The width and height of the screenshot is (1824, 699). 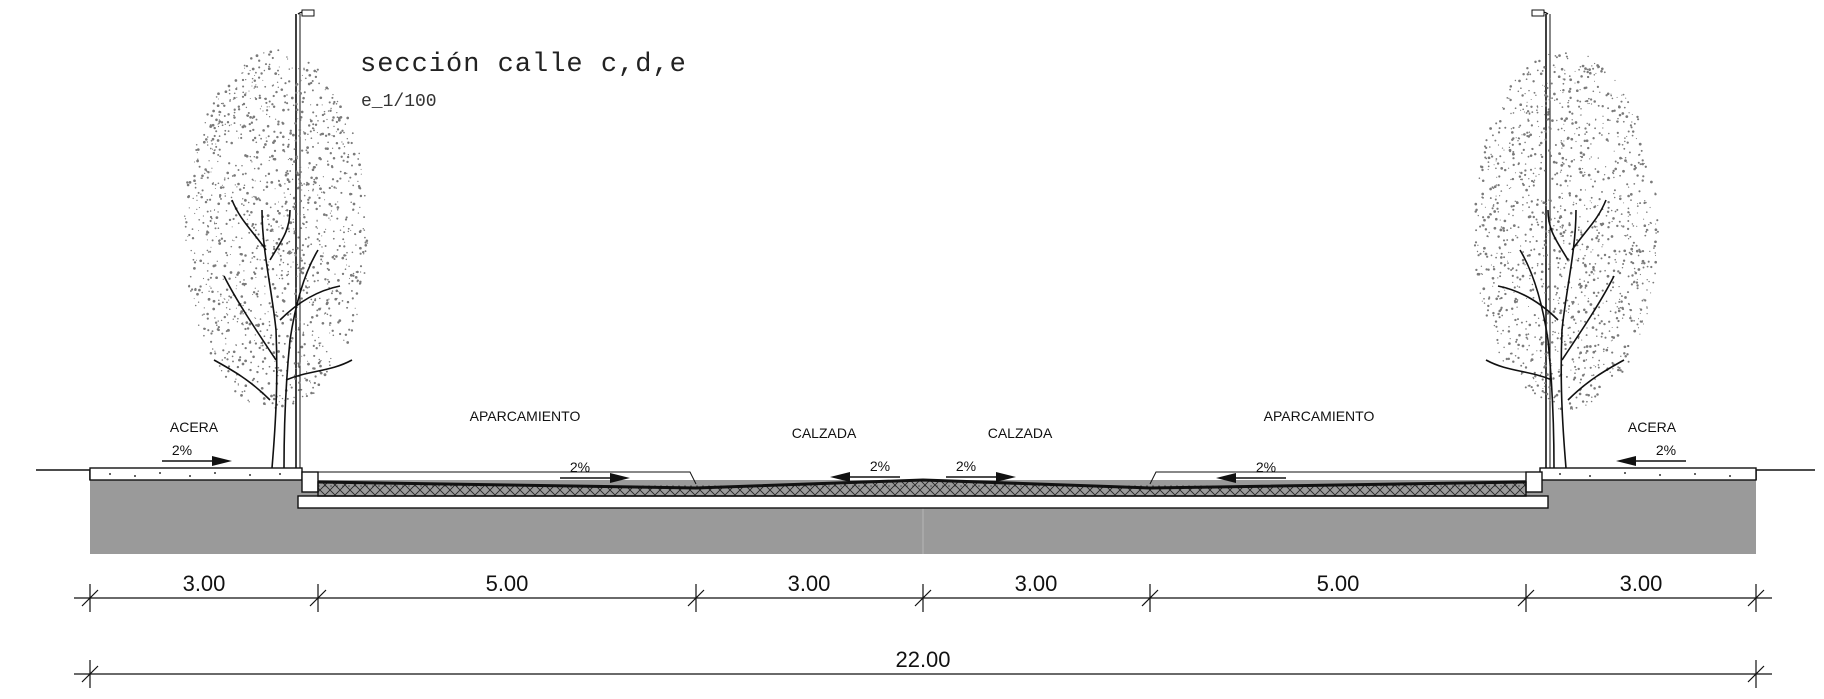 What do you see at coordinates (1337, 478) in the screenshot?
I see `right-parking-edge` at bounding box center [1337, 478].